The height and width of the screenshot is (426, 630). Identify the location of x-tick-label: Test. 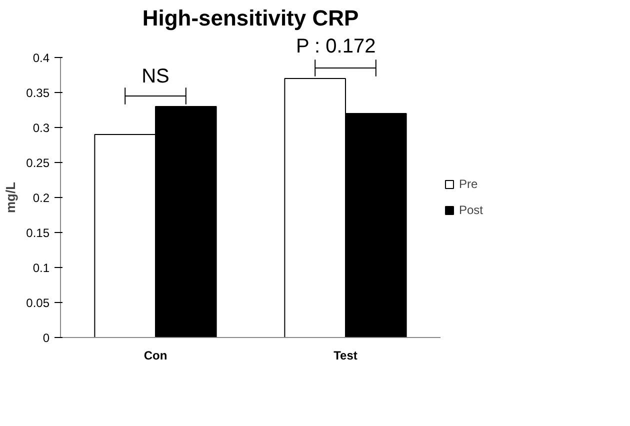
(346, 355).